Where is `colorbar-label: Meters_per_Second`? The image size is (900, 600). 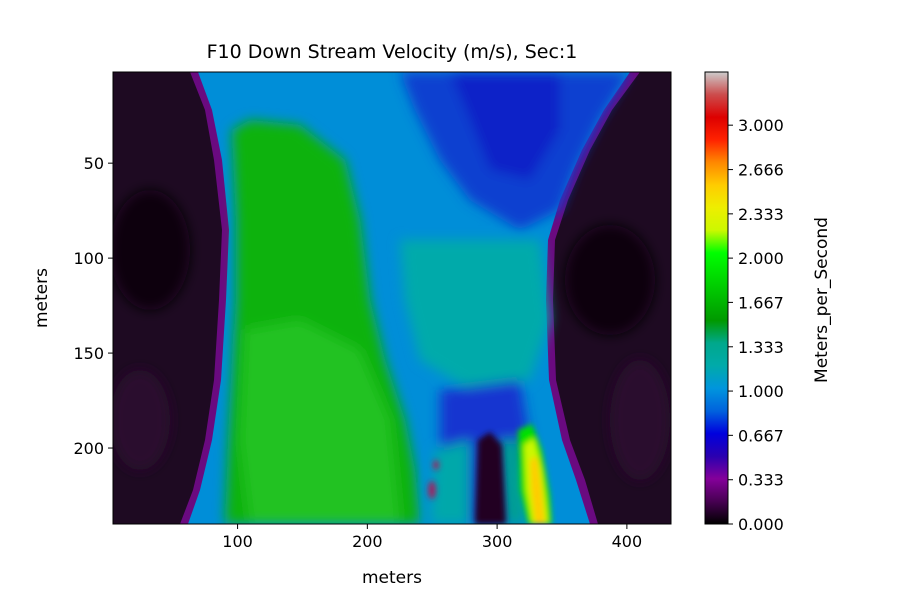 colorbar-label: Meters_per_Second is located at coordinates (822, 300).